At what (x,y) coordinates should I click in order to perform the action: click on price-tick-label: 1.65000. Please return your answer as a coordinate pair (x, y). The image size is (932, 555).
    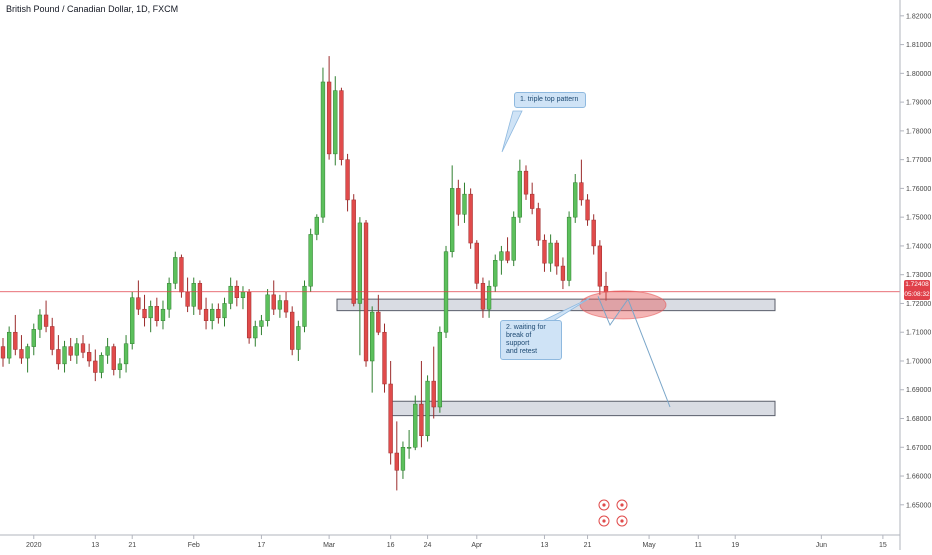
    Looking at the image, I should click on (918, 505).